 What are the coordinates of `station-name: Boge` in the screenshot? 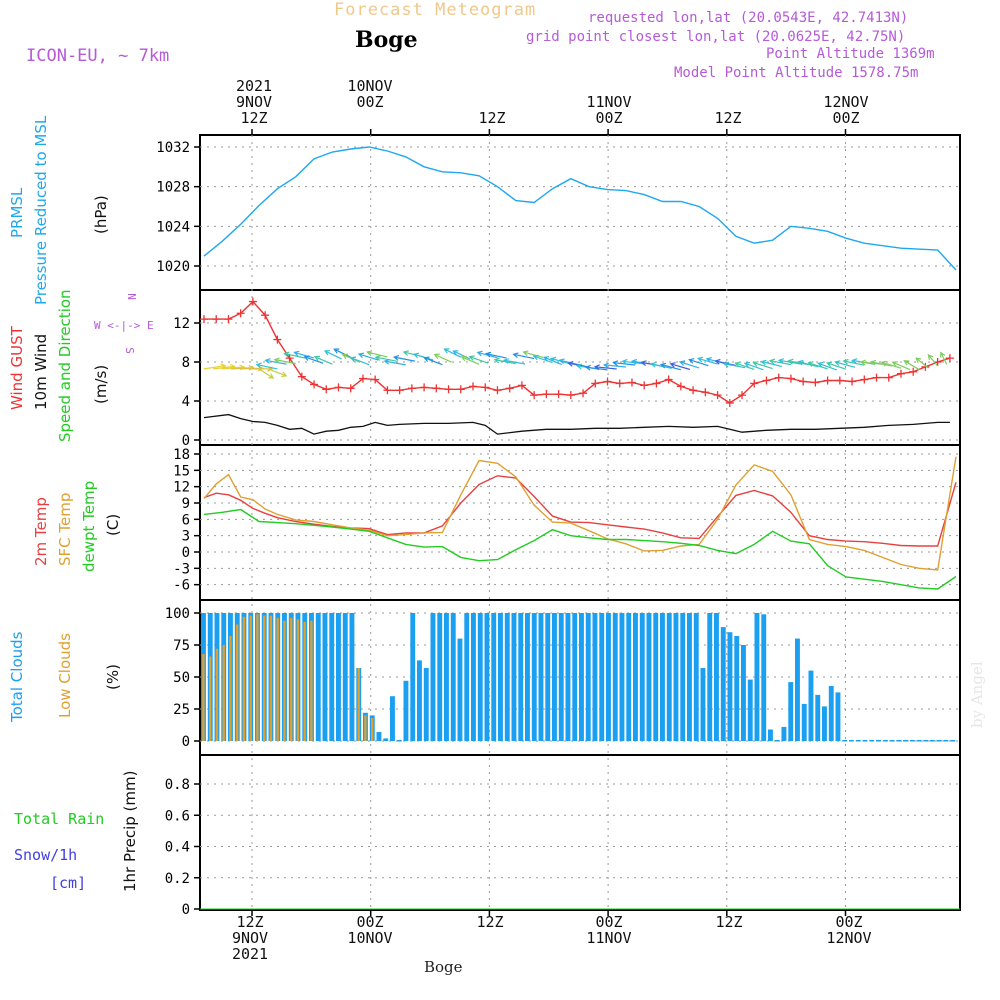 It's located at (386, 40).